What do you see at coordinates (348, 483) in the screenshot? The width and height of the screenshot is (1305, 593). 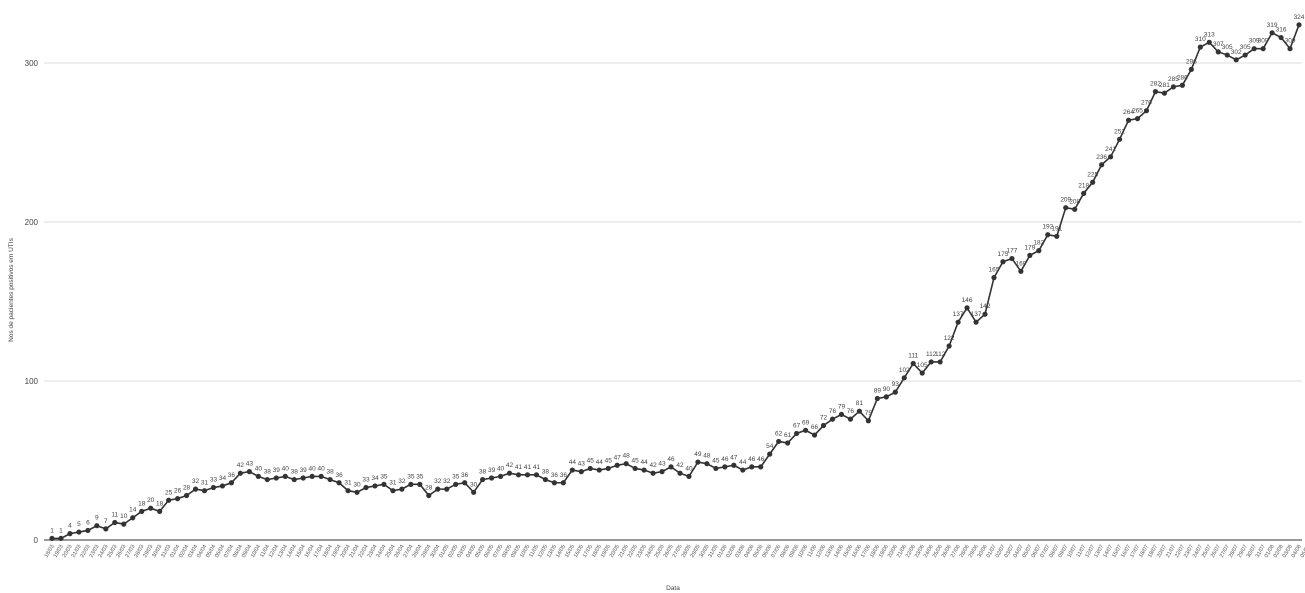 I see `data-label: 31` at bounding box center [348, 483].